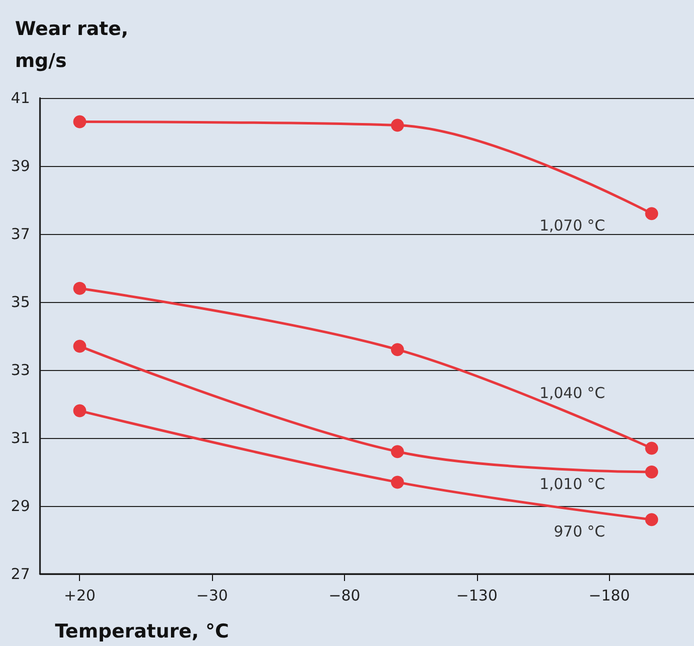 Image resolution: width=694 pixels, height=646 pixels. What do you see at coordinates (80, 595) in the screenshot?
I see `x-tick-label: +20` at bounding box center [80, 595].